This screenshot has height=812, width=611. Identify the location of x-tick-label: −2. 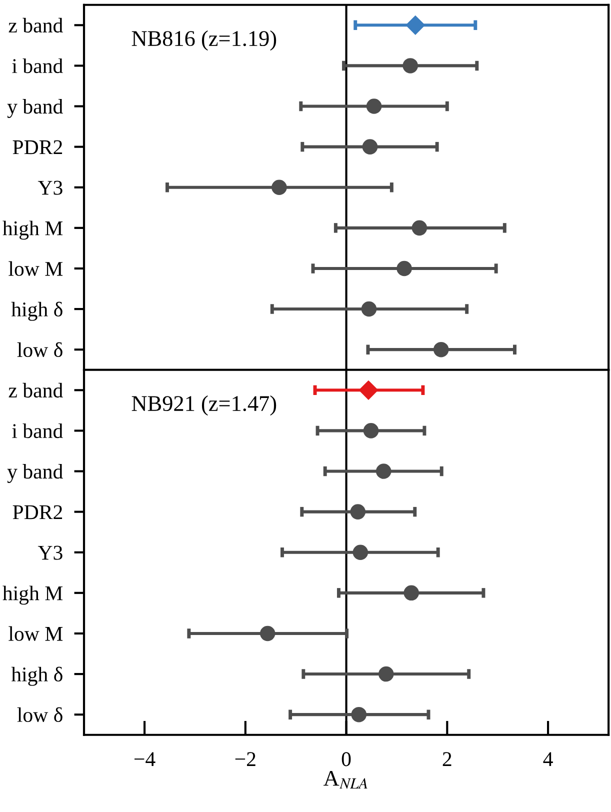
(245, 759).